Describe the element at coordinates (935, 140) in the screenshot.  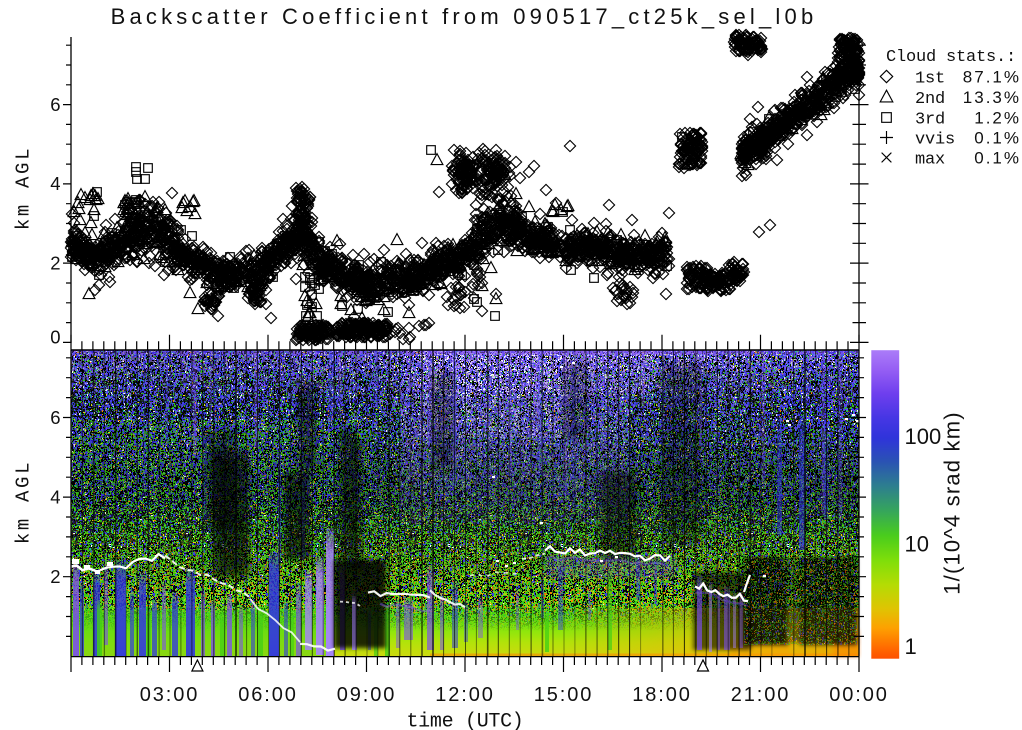
I see `svg-text: vvis` at that location.